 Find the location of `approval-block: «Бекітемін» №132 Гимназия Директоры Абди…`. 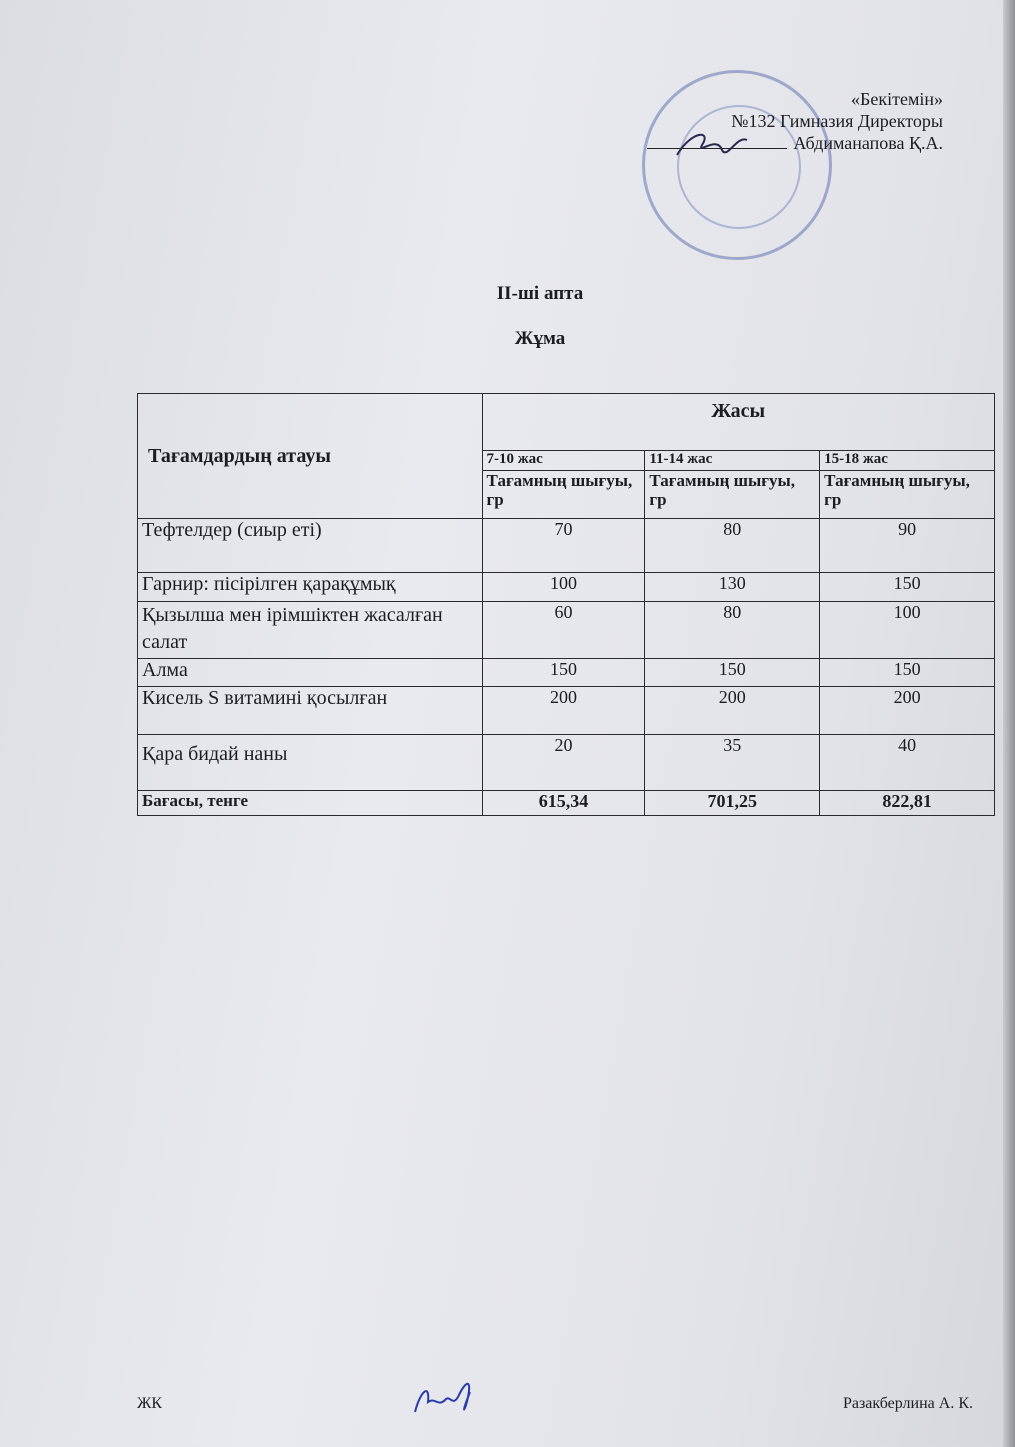

approval-block: «Бекітемін» №132 Гимназия Директоры Абди… is located at coordinates (795, 121).